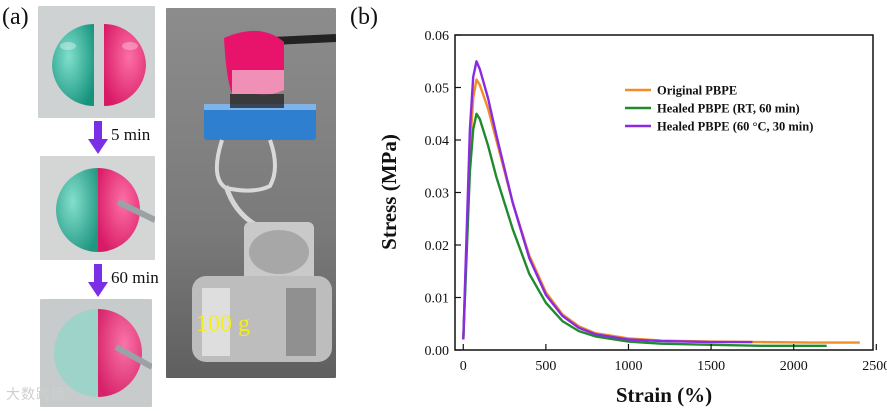 The width and height of the screenshot is (887, 411). What do you see at coordinates (794, 366) in the screenshot?
I see `x-tick-label: 2000` at bounding box center [794, 366].